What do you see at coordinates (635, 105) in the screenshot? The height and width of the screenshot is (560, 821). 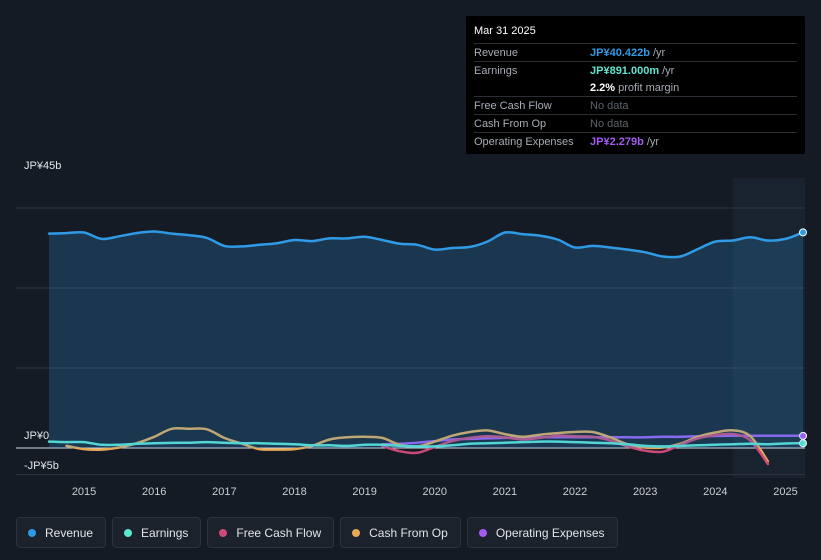 I see `tooltip-row: Free Cash Flow No data` at bounding box center [635, 105].